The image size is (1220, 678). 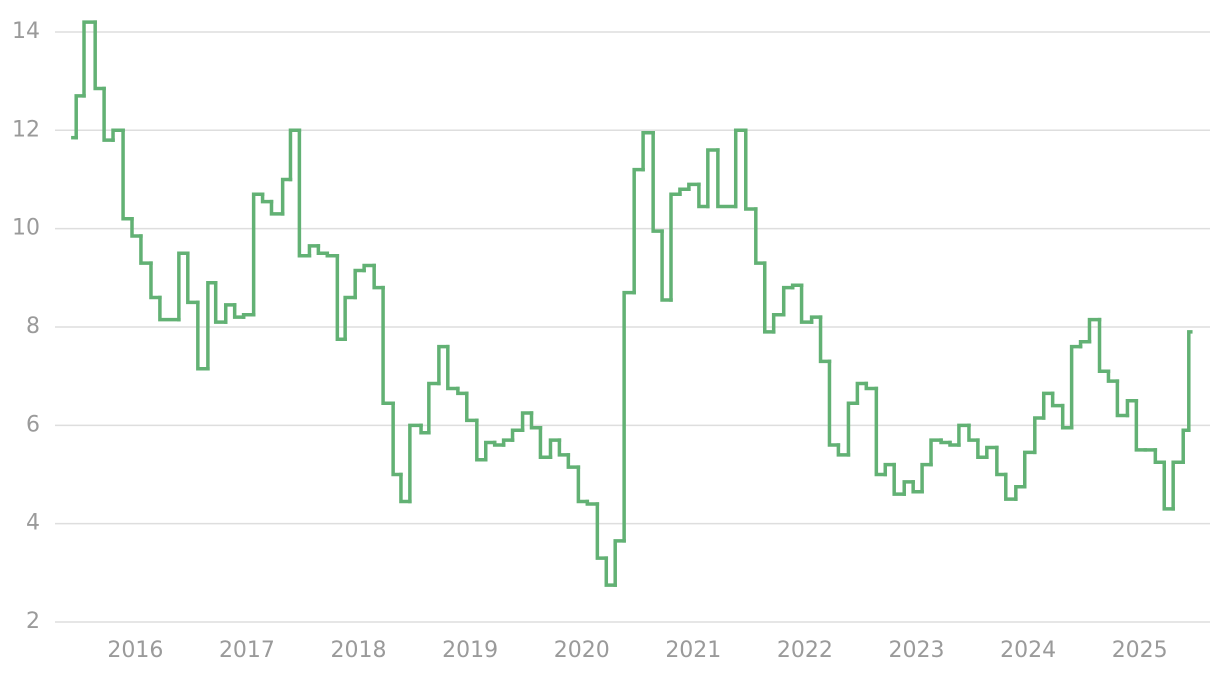 I want to click on x-tick-label: 2021, so click(x=693, y=650).